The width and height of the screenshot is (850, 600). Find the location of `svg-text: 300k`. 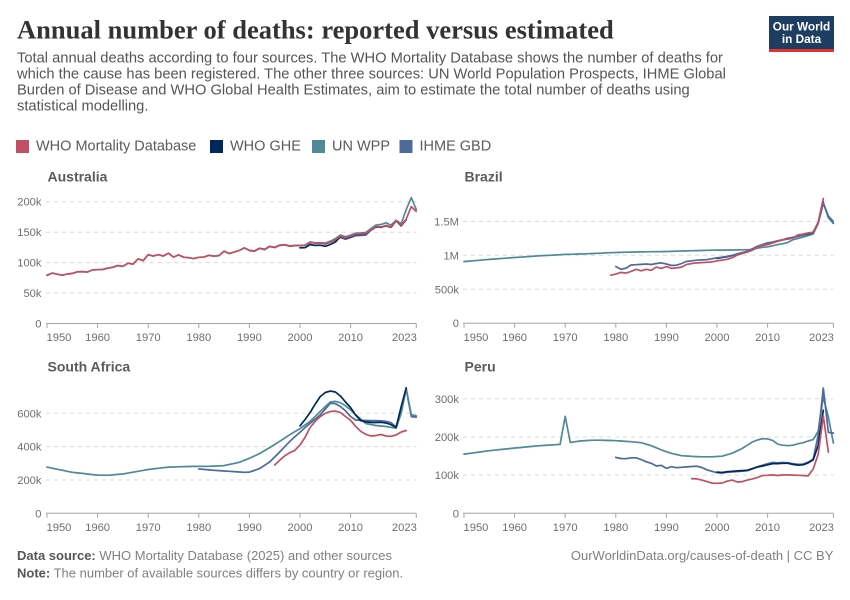

svg-text: 300k is located at coordinates (447, 400).